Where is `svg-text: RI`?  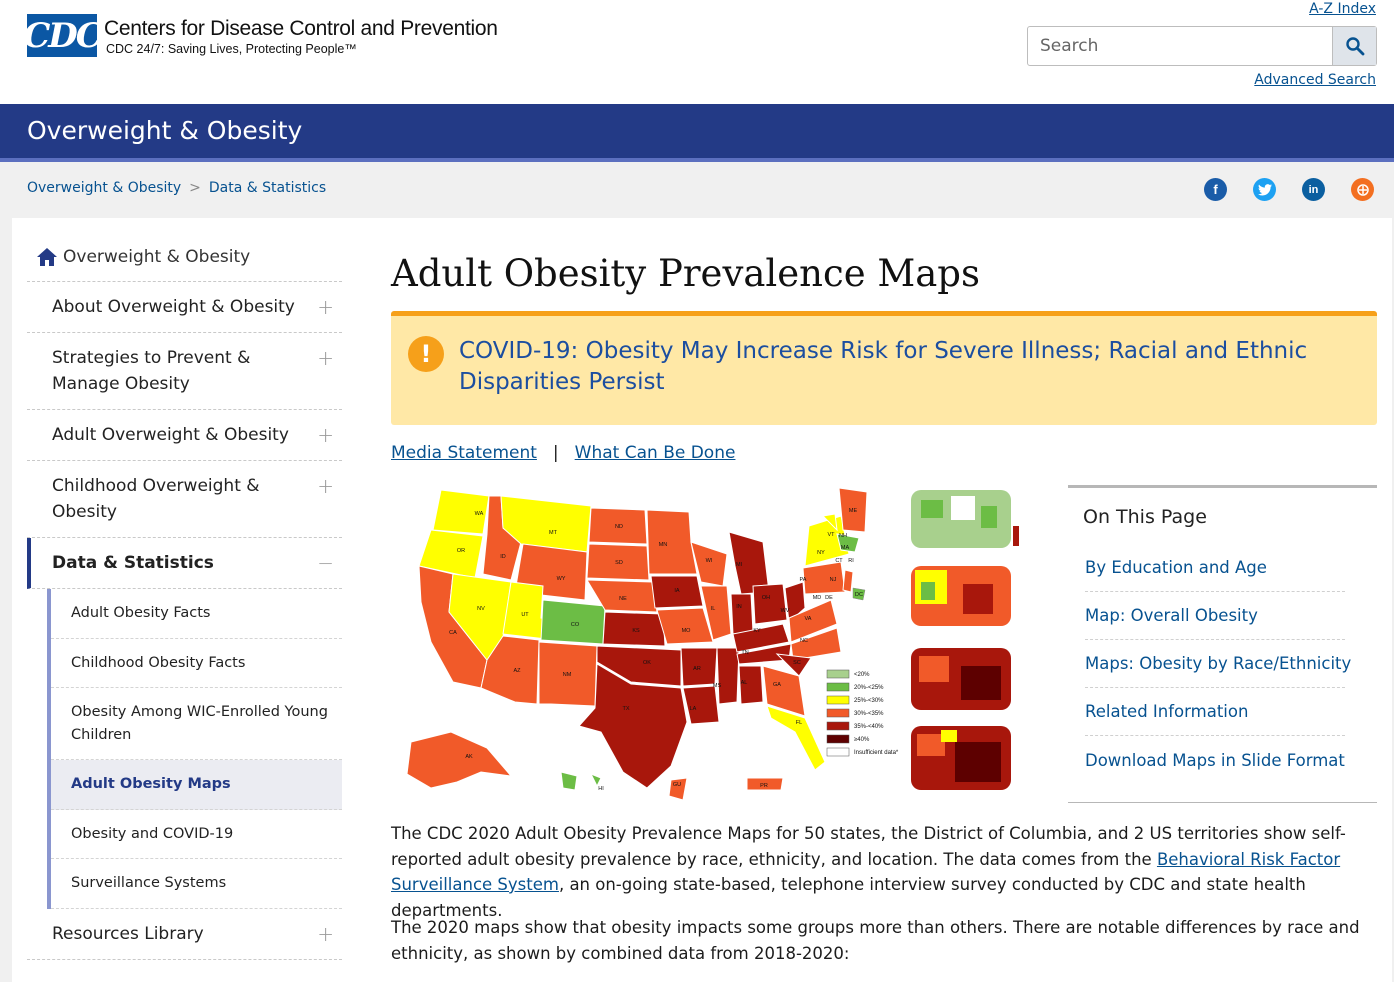 svg-text: RI is located at coordinates (851, 561).